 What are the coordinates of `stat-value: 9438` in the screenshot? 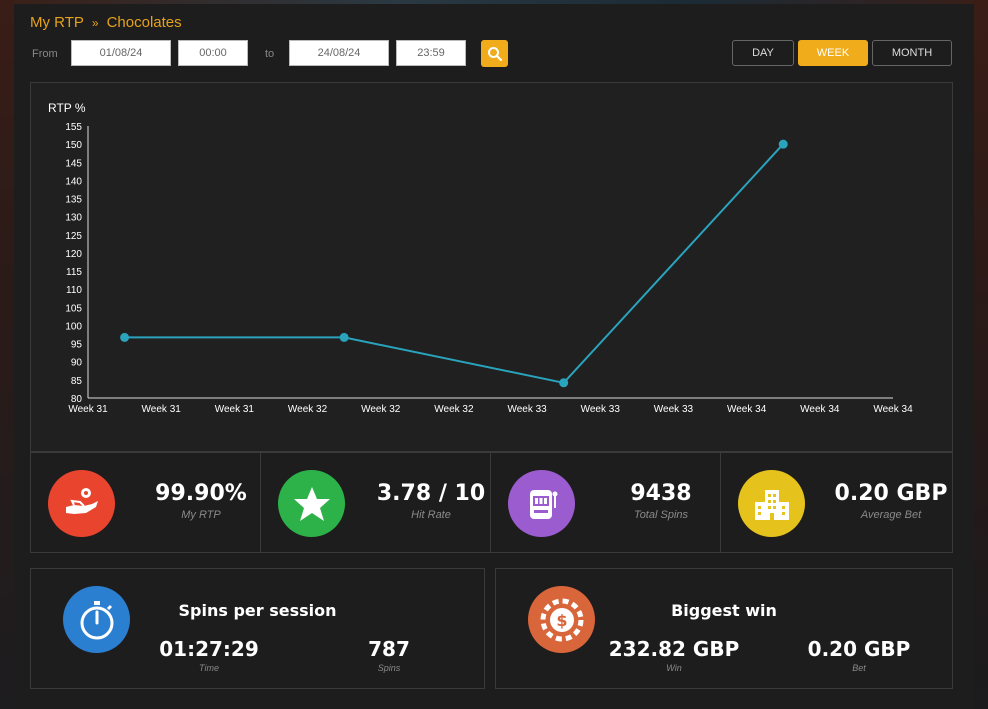 It's located at (661, 493).